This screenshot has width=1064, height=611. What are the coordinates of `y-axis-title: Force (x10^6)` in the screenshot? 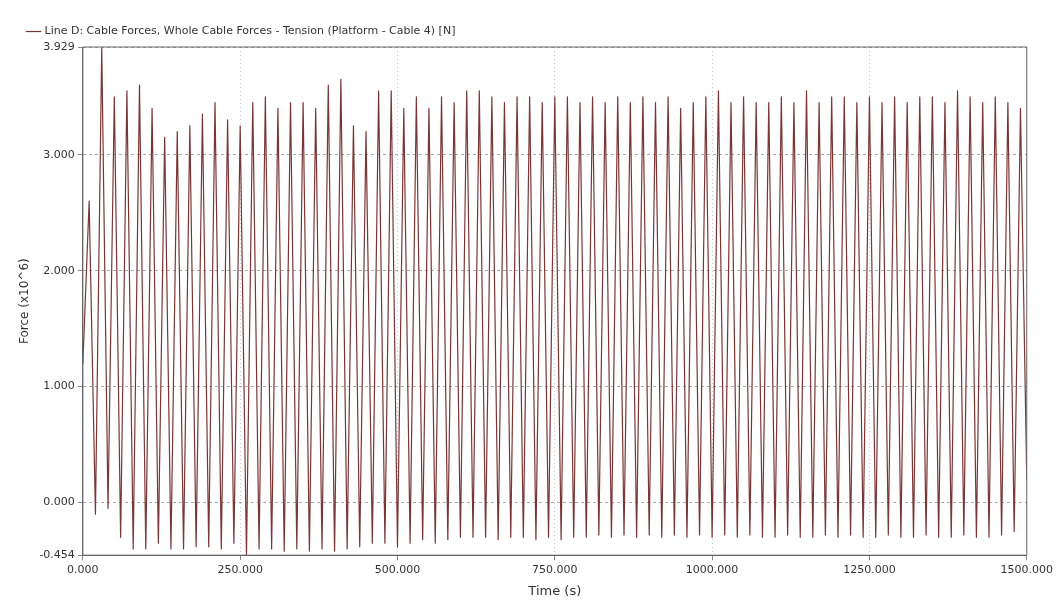 It's located at (24, 301).